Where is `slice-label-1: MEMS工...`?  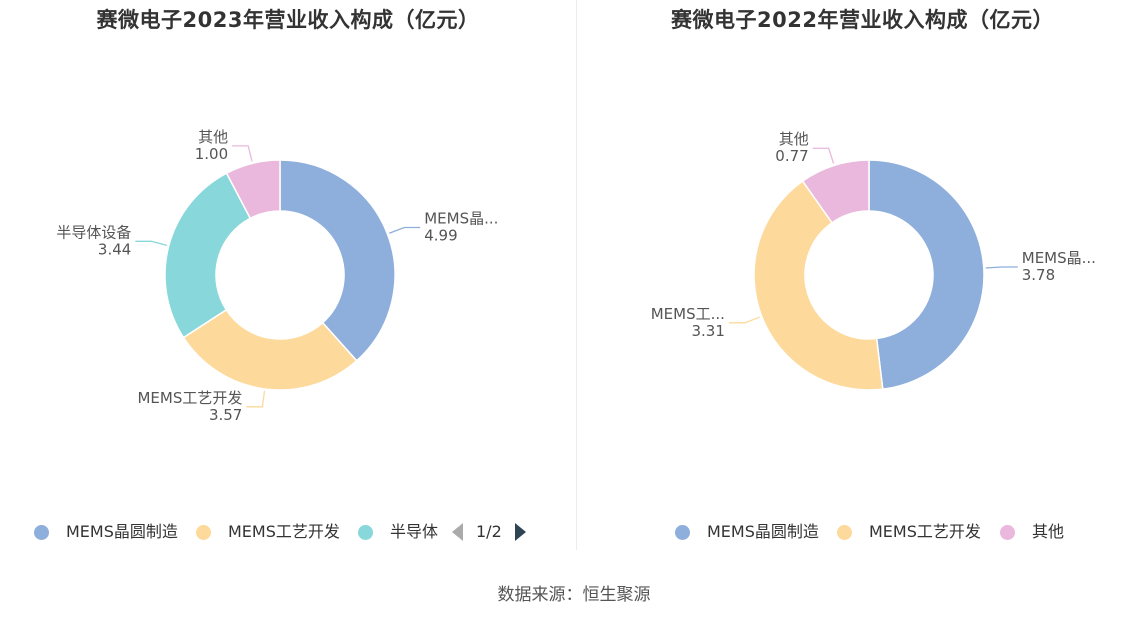
slice-label-1: MEMS工... is located at coordinates (688, 314).